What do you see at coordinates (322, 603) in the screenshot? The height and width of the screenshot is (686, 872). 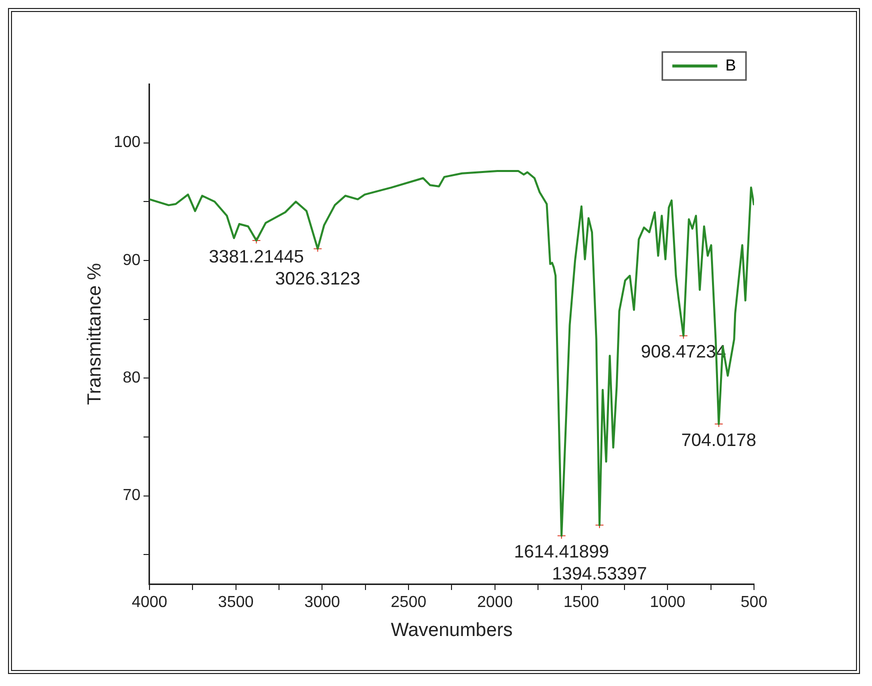 I see `x-tick-label: 3000` at bounding box center [322, 603].